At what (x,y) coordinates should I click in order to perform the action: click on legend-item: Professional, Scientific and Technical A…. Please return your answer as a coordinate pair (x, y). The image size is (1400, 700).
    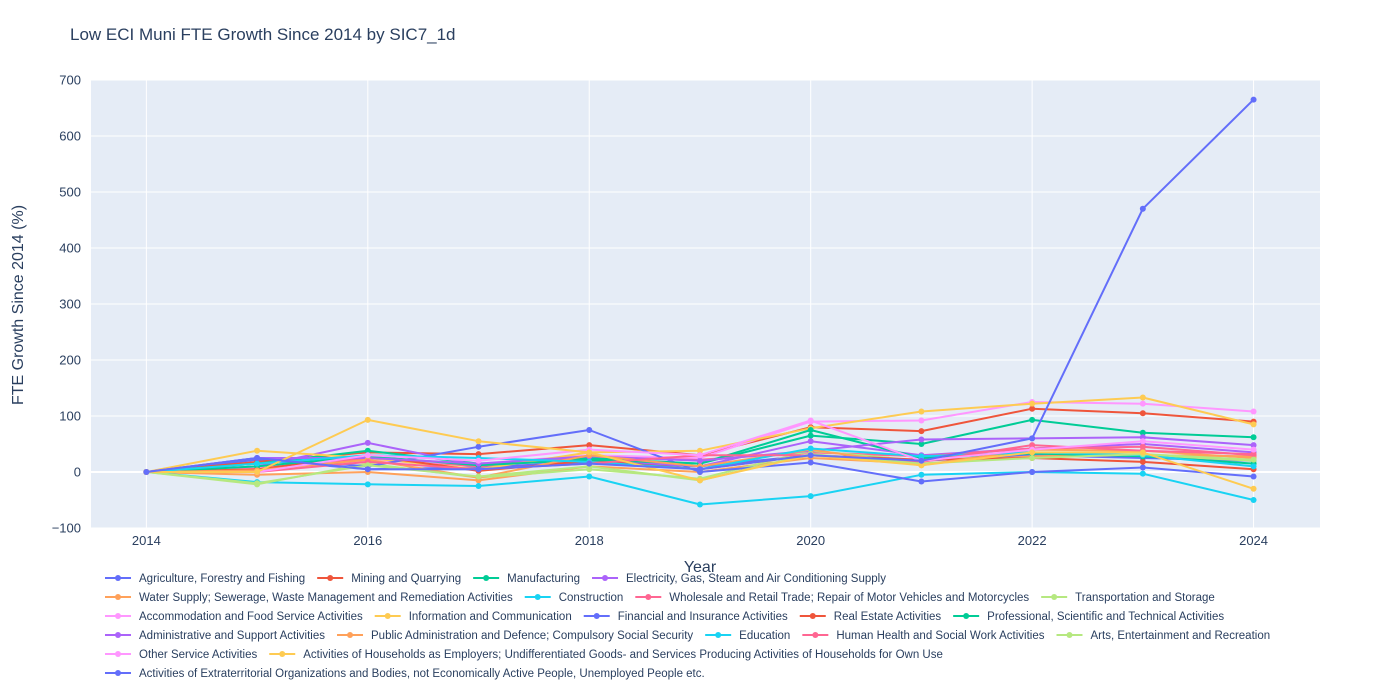
    Looking at the image, I should click on (1088, 617).